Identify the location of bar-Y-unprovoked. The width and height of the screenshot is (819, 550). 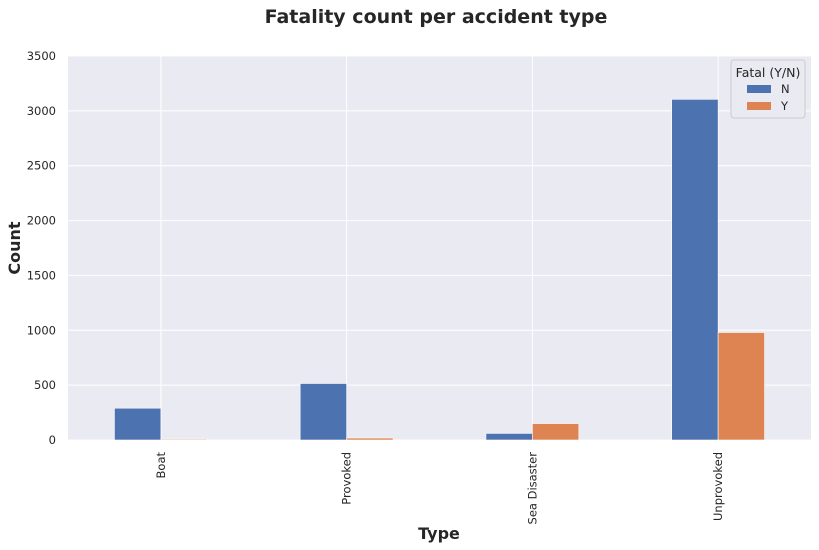
(741, 386).